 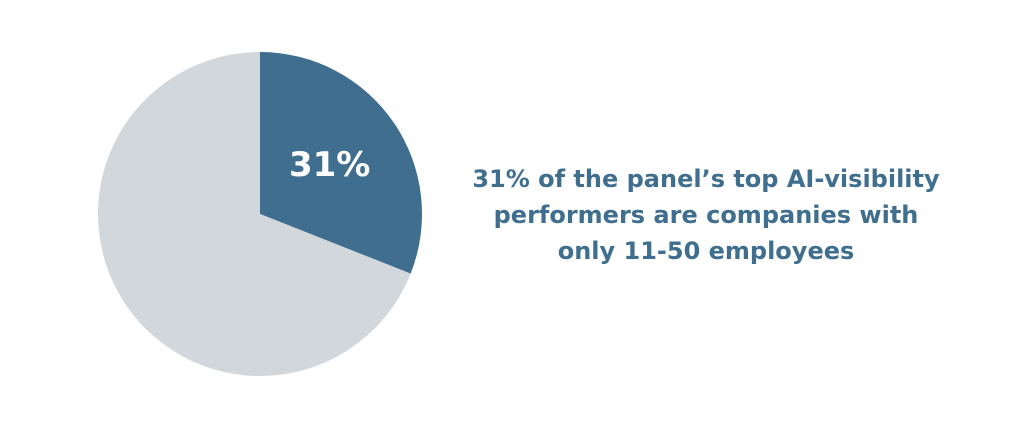 What do you see at coordinates (706, 179) in the screenshot?
I see `annotation-line: 31% of the panel’s top AI-visibility` at bounding box center [706, 179].